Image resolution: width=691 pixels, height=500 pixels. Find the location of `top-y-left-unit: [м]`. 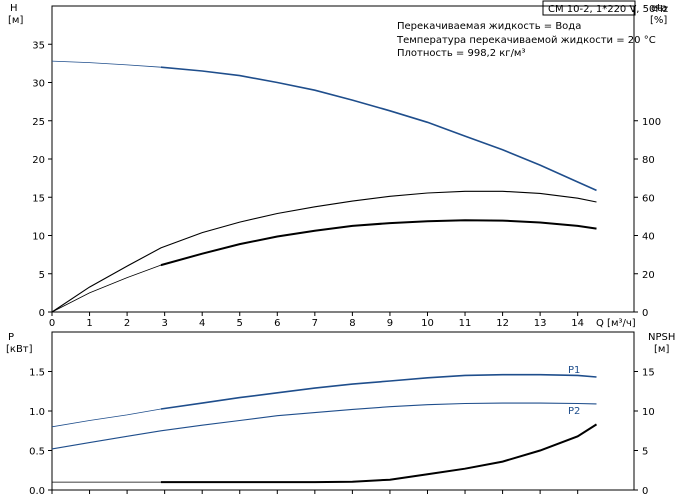

top-y-left-unit: [м] is located at coordinates (15, 20).